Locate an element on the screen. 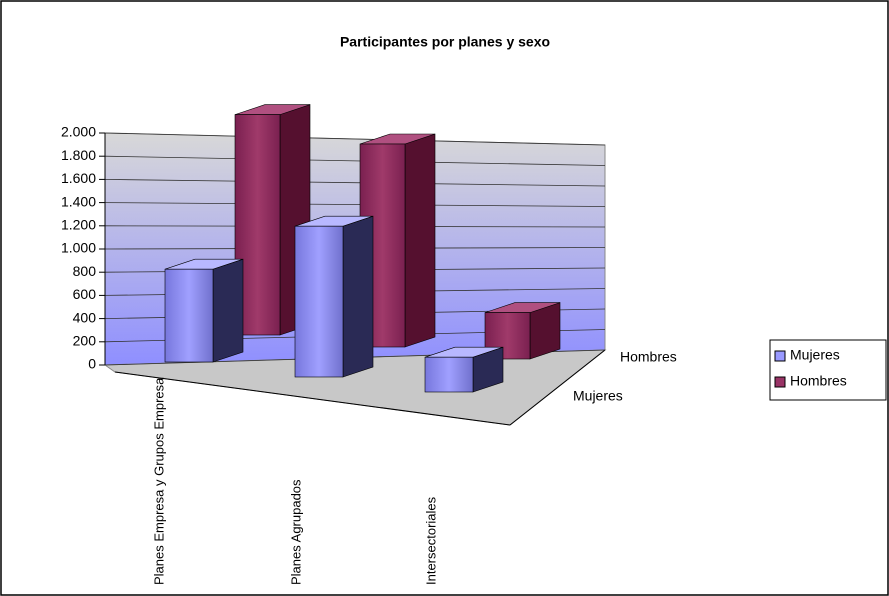 Image resolution: width=889 pixels, height=596 pixels. y-tick-label: 600 is located at coordinates (85, 294).